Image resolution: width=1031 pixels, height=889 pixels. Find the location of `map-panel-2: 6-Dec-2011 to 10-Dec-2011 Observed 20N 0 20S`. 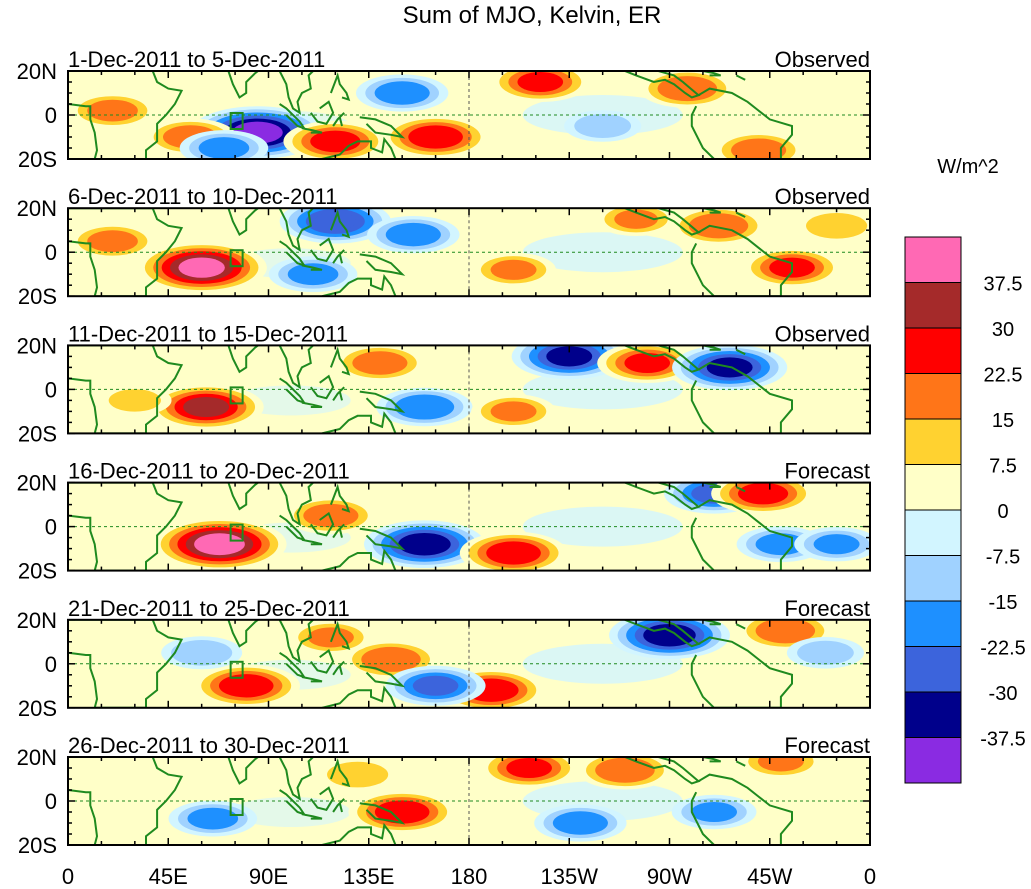

map-panel-2: 6-Dec-2011 to 10-Dec-2011 Observed 20N 0 20S is located at coordinates (444, 246).